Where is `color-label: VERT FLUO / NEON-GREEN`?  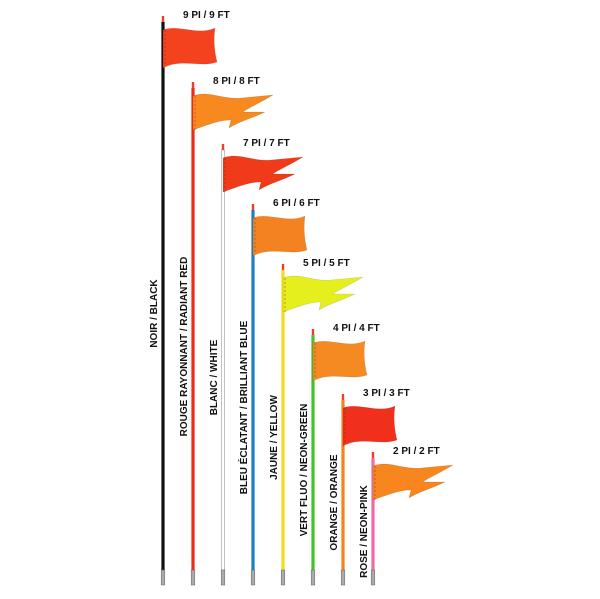 color-label: VERT FLUO / NEON-GREEN is located at coordinates (304, 470).